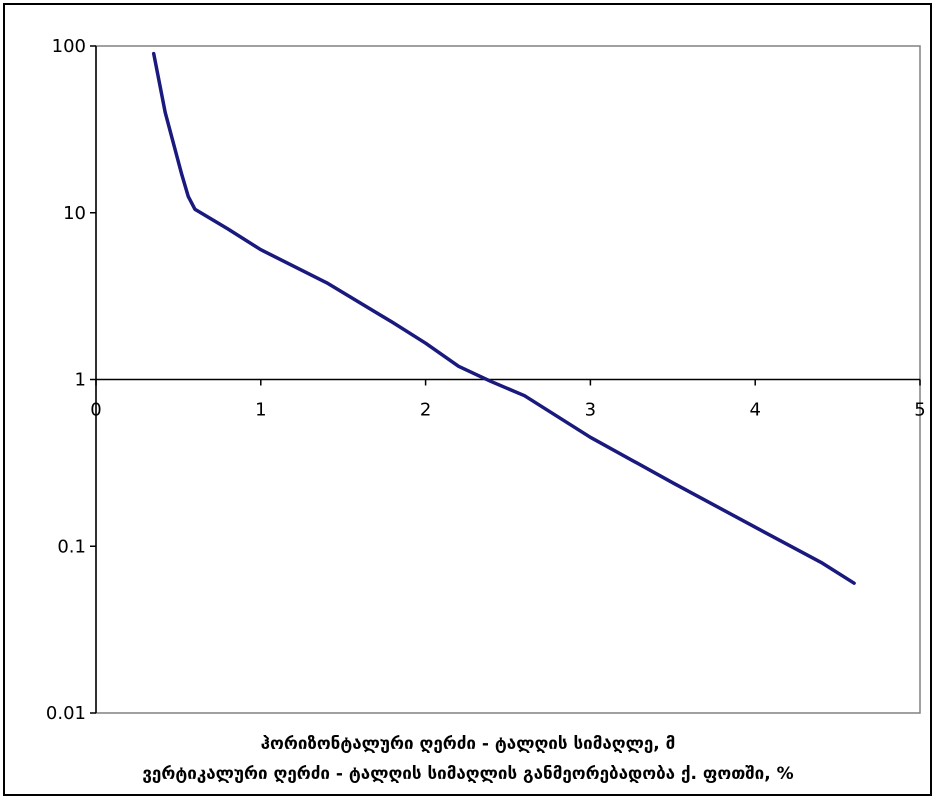 Image resolution: width=937 pixels, height=801 pixels. Describe the element at coordinates (754, 410) in the screenshot. I see `x-tick-label: 4` at that location.